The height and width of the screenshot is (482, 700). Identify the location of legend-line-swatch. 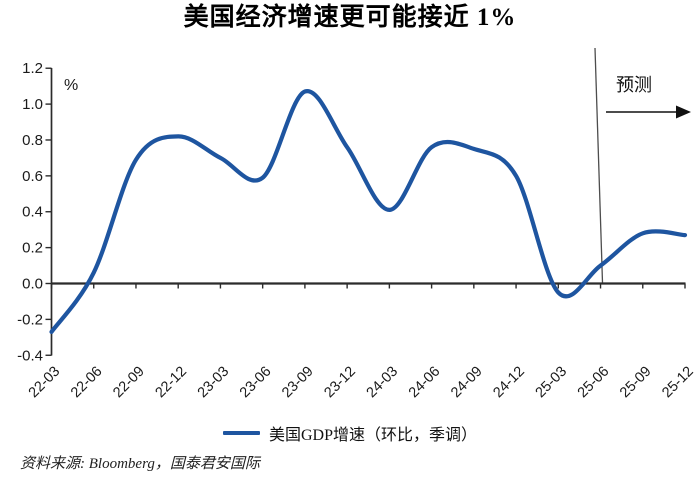
(241, 433).